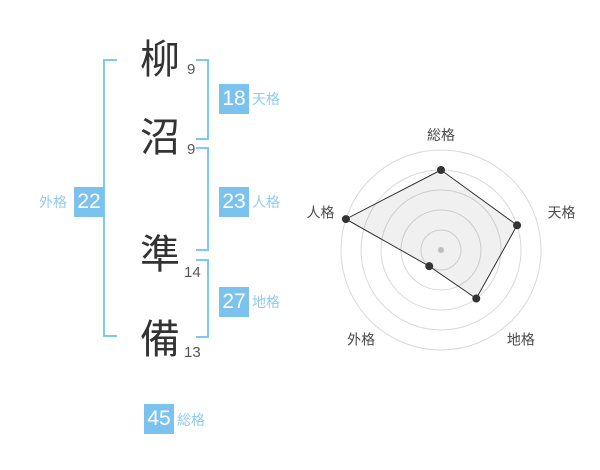  What do you see at coordinates (266, 202) in the screenshot?
I see `jinkaku-label: 人格` at bounding box center [266, 202].